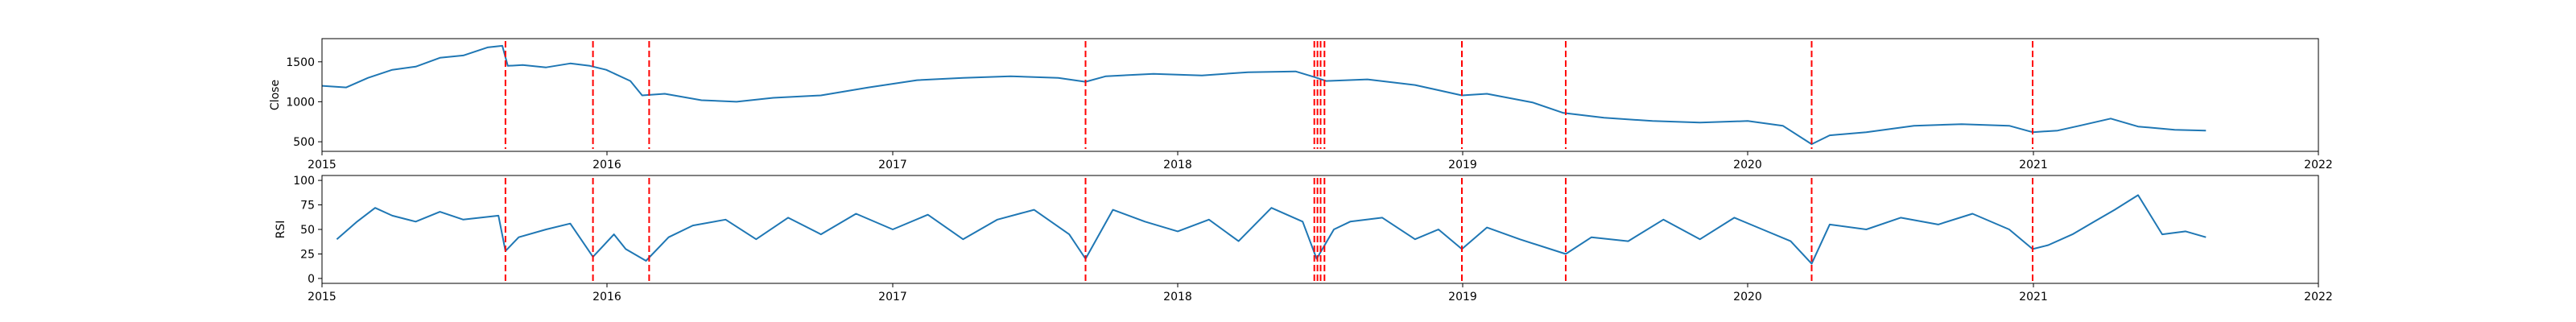 This screenshot has height=322, width=2576. Describe the element at coordinates (307, 231) in the screenshot. I see `rsi-y-tick-label: 50` at that location.